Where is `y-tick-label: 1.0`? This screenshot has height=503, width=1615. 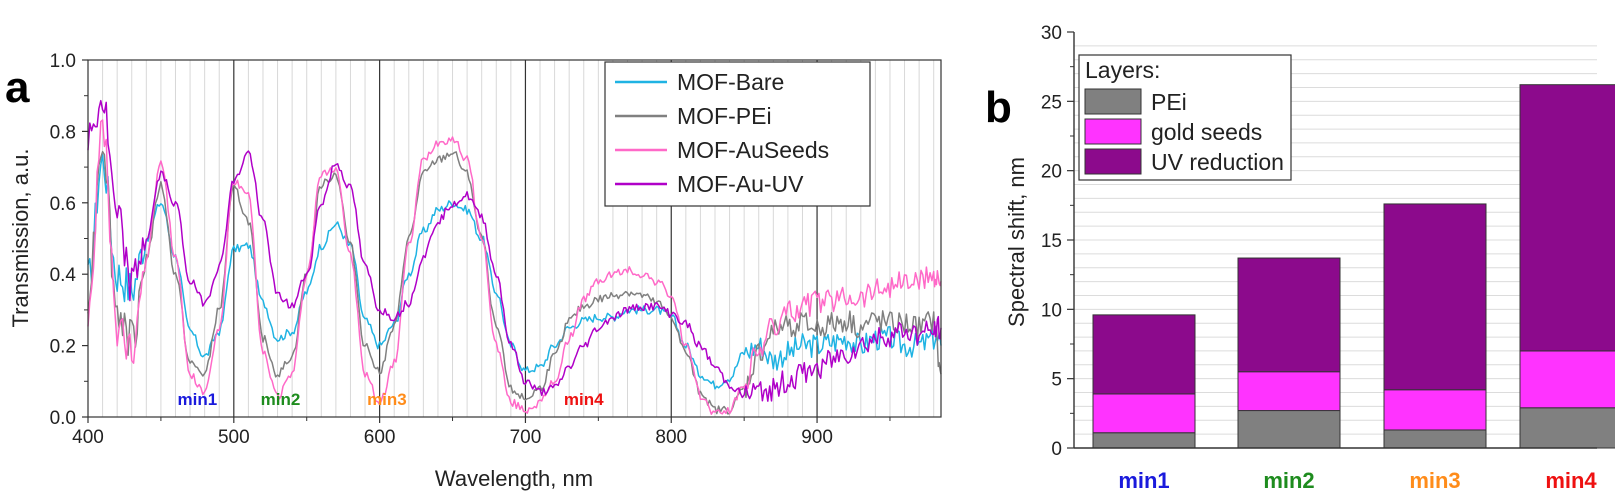
y-tick-label: 1.0 is located at coordinates (63, 61).